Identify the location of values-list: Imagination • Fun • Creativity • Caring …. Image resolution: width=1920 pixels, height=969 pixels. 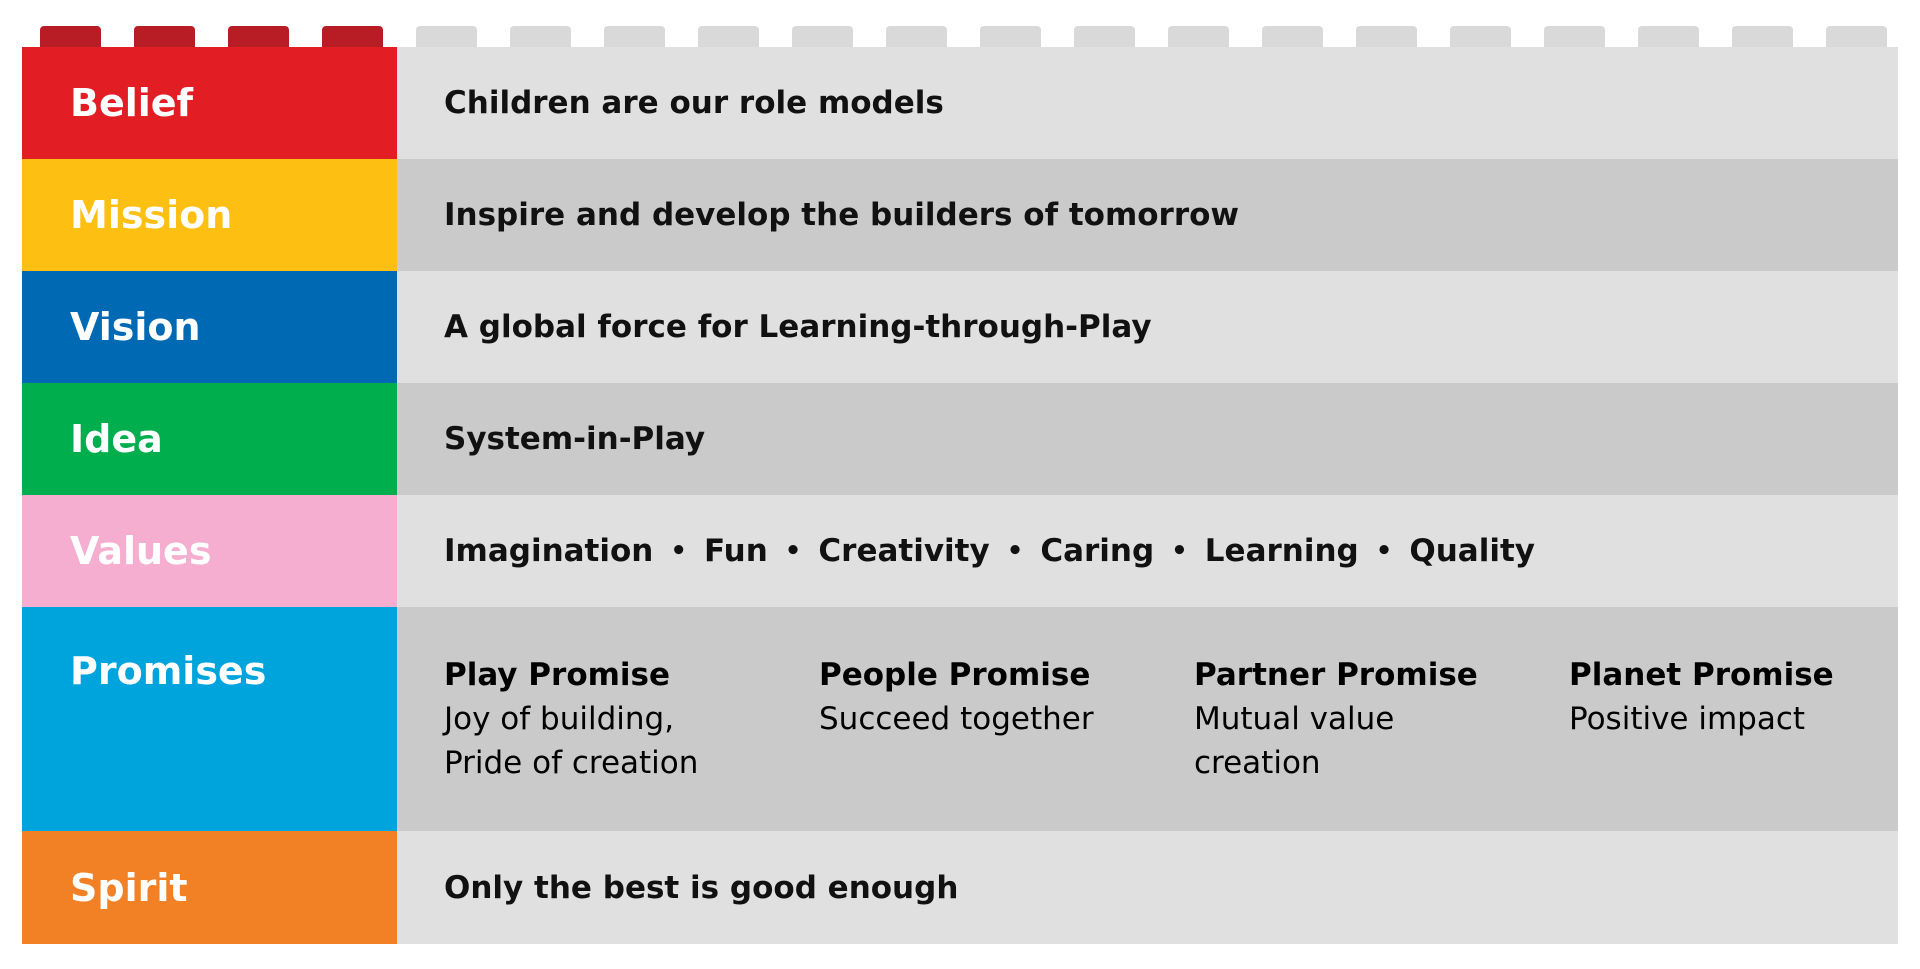
(1147, 551).